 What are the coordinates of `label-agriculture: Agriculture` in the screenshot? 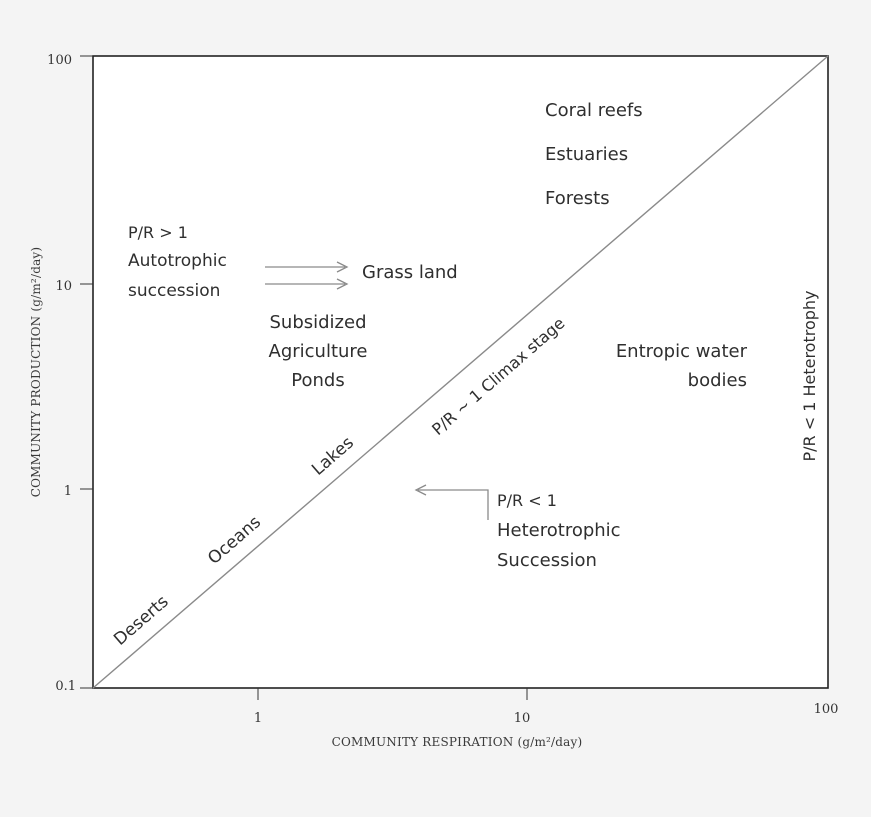 It's located at (318, 351).